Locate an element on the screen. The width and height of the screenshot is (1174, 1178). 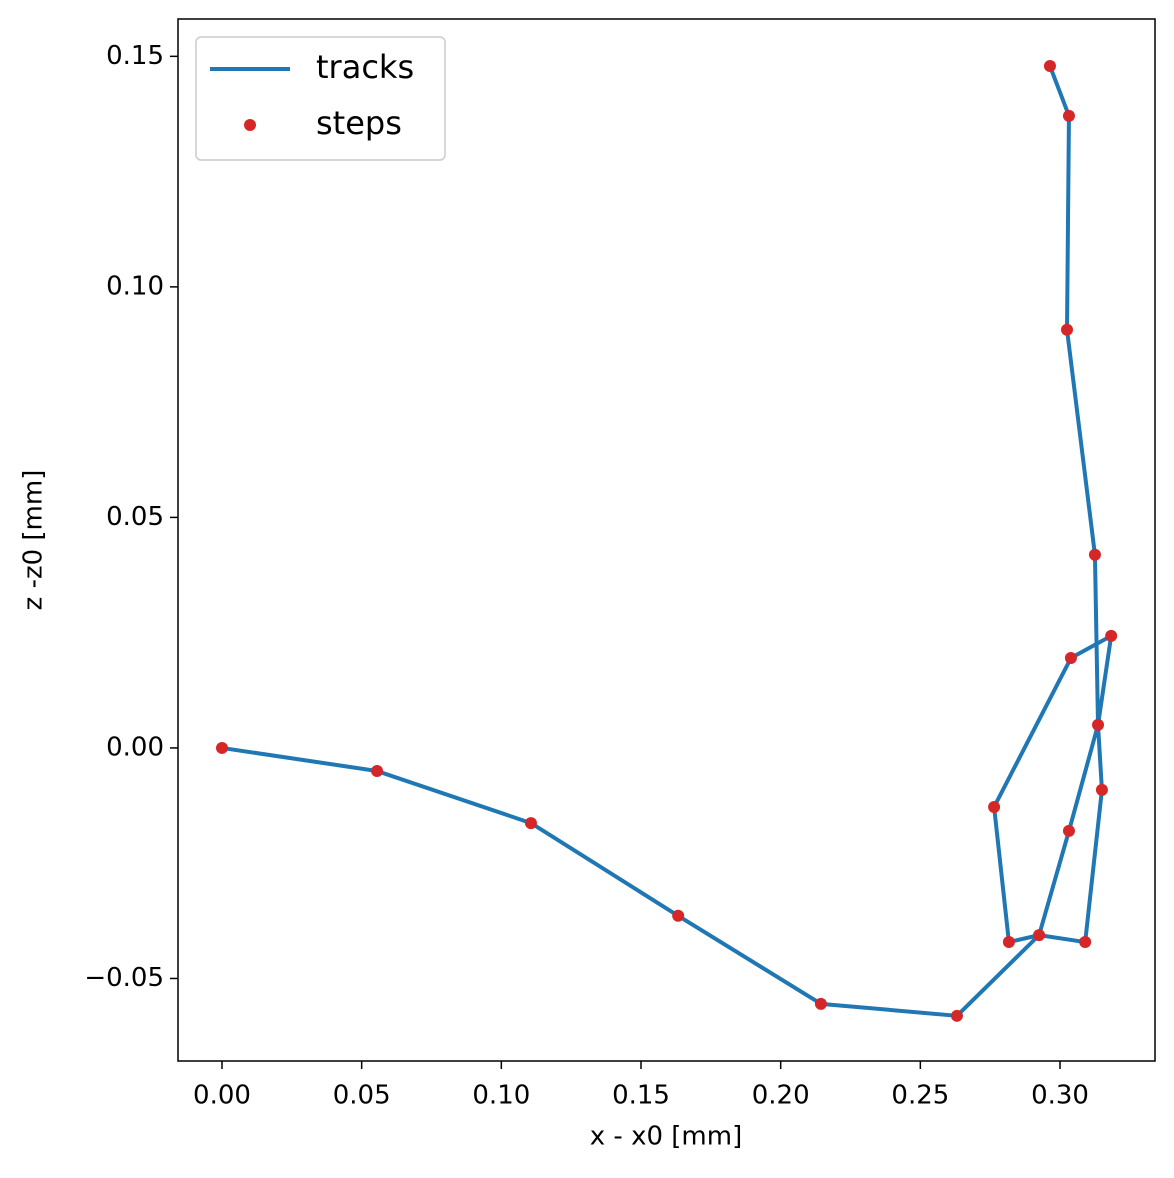
x-tick-label: 0.30 is located at coordinates (1060, 1096).